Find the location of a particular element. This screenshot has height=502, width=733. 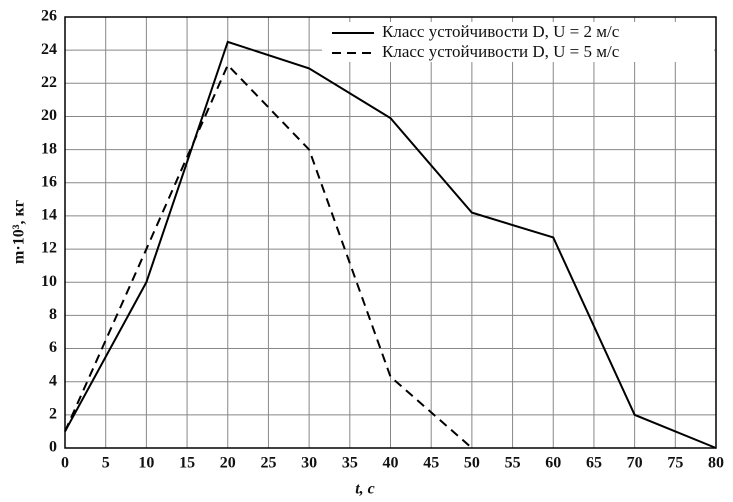

y-tick-label: 24 is located at coordinates (49, 49).